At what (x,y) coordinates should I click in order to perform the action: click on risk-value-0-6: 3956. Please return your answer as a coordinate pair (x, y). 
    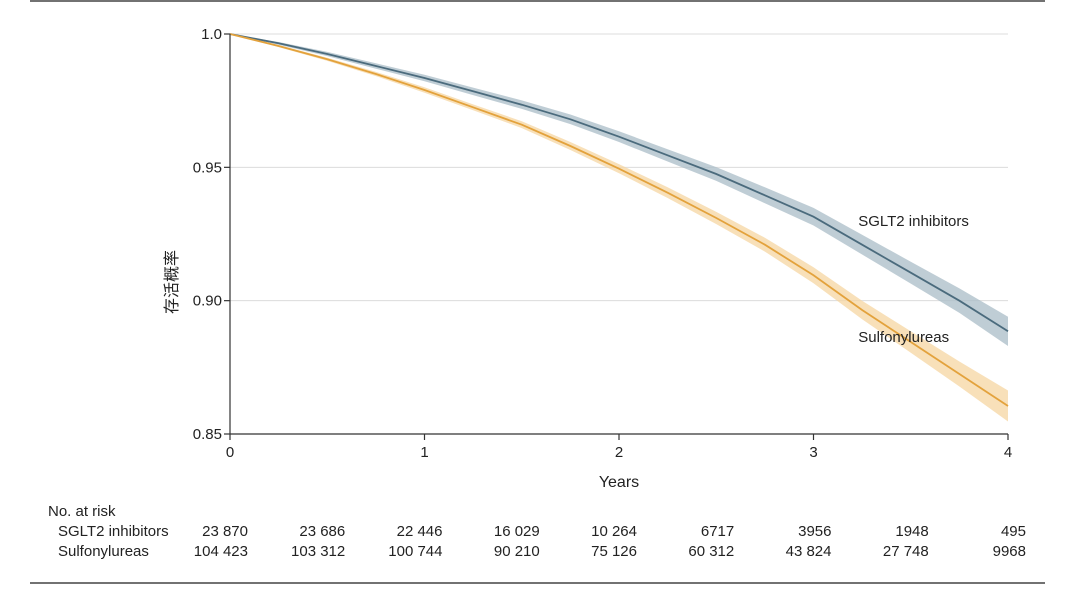
    Looking at the image, I should click on (814, 531).